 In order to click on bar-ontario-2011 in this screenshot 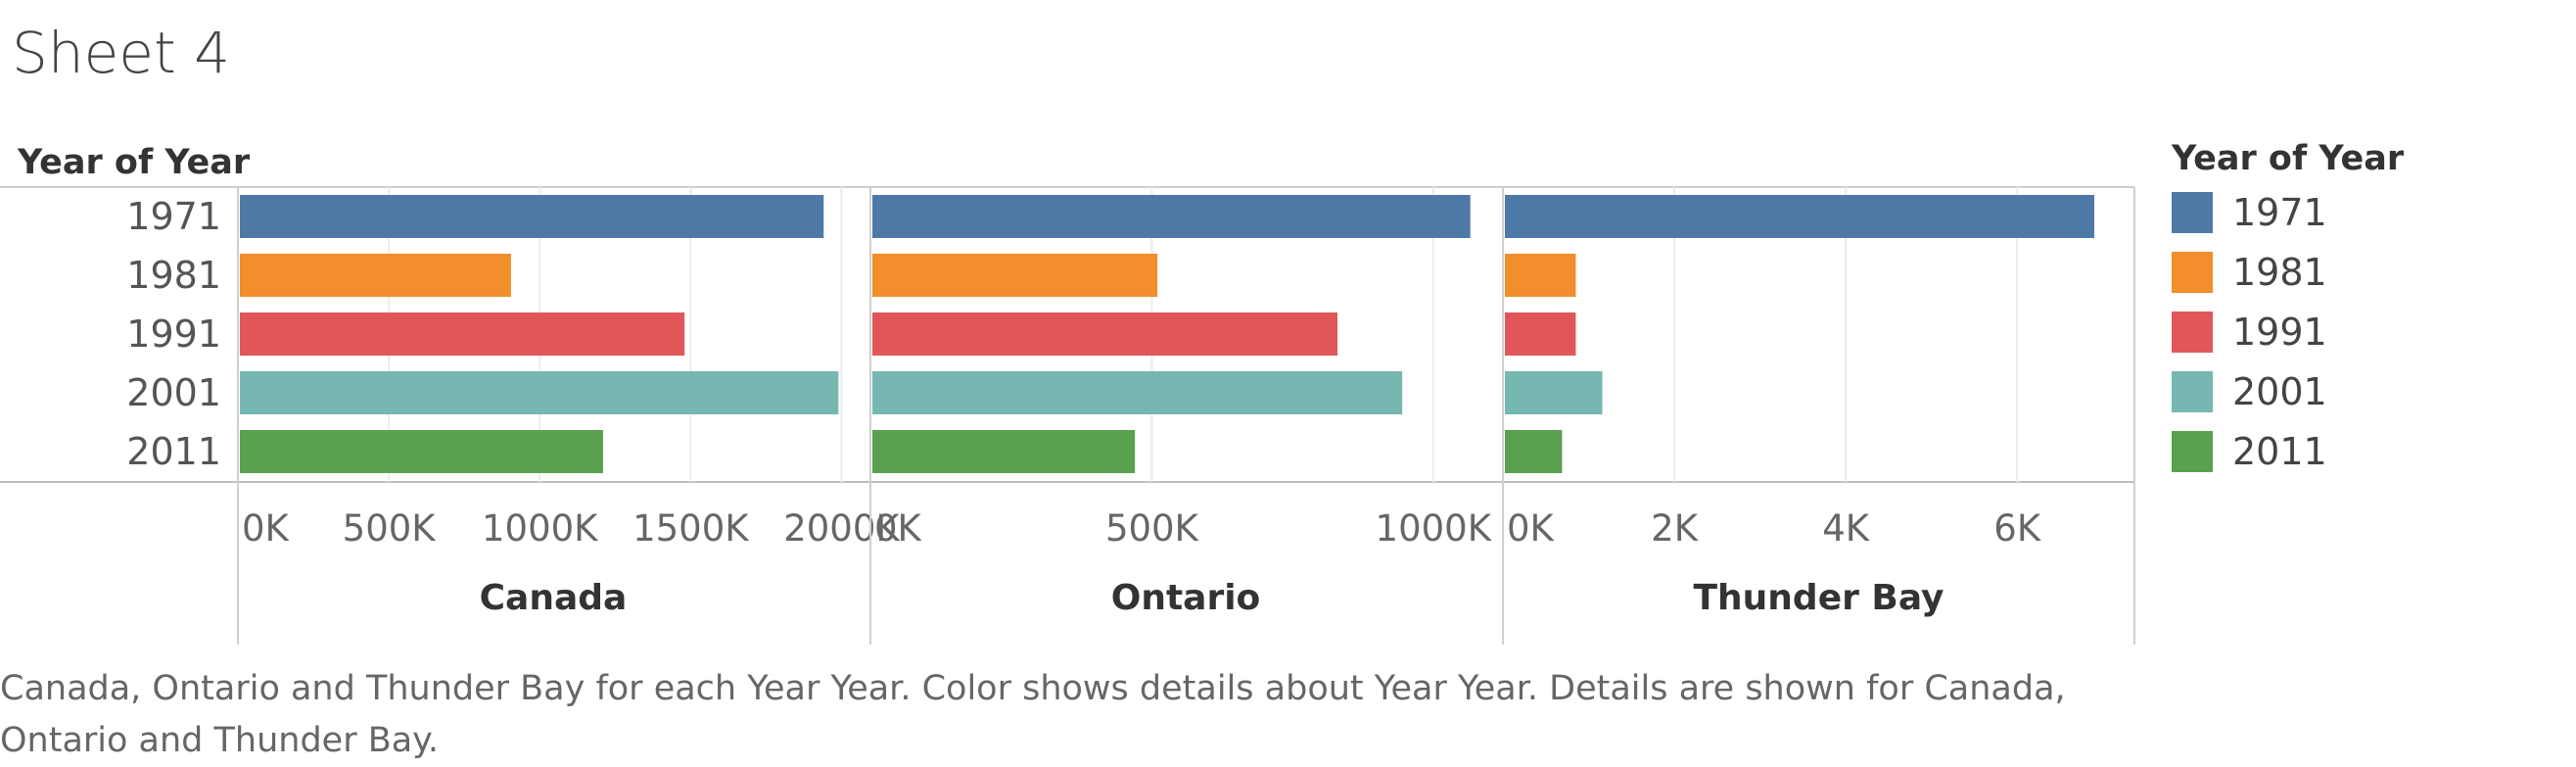, I will do `click(1004, 451)`.